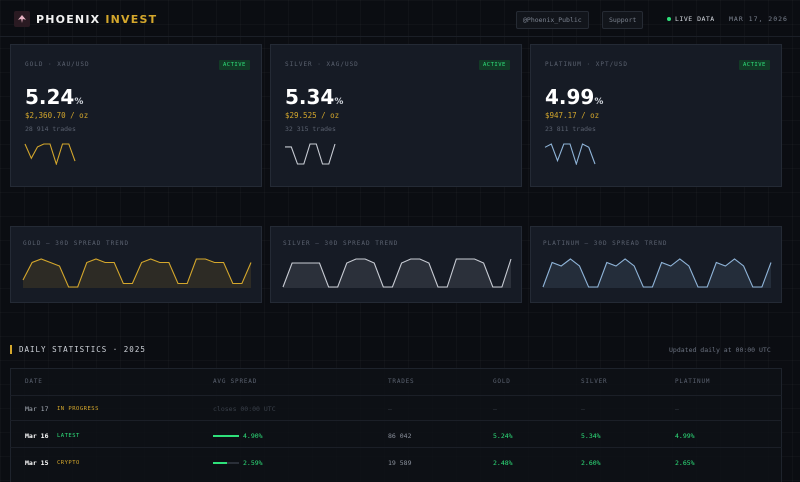 The image size is (800, 482). I want to click on row-tag: IN PROGRESS, so click(78, 409).